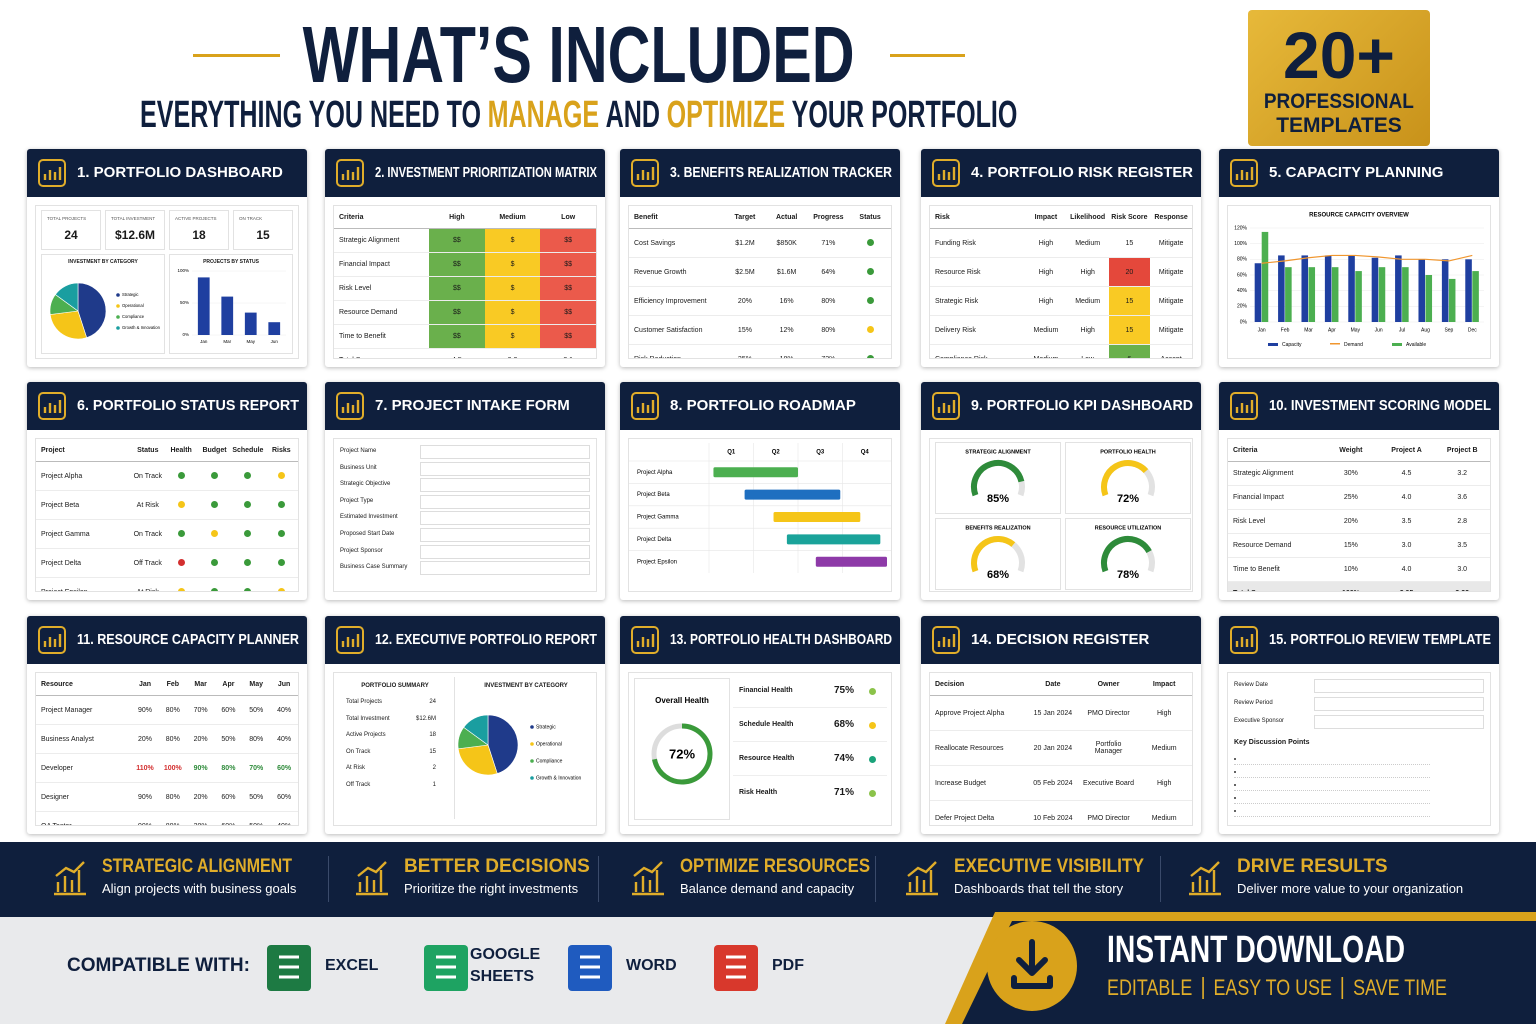  I want to click on table-cell: 15, so click(1129, 301).